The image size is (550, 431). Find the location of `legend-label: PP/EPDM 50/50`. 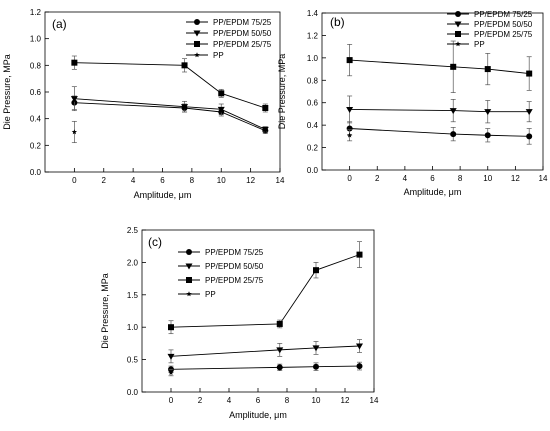

legend-label: PP/EPDM 50/50 is located at coordinates (242, 33).